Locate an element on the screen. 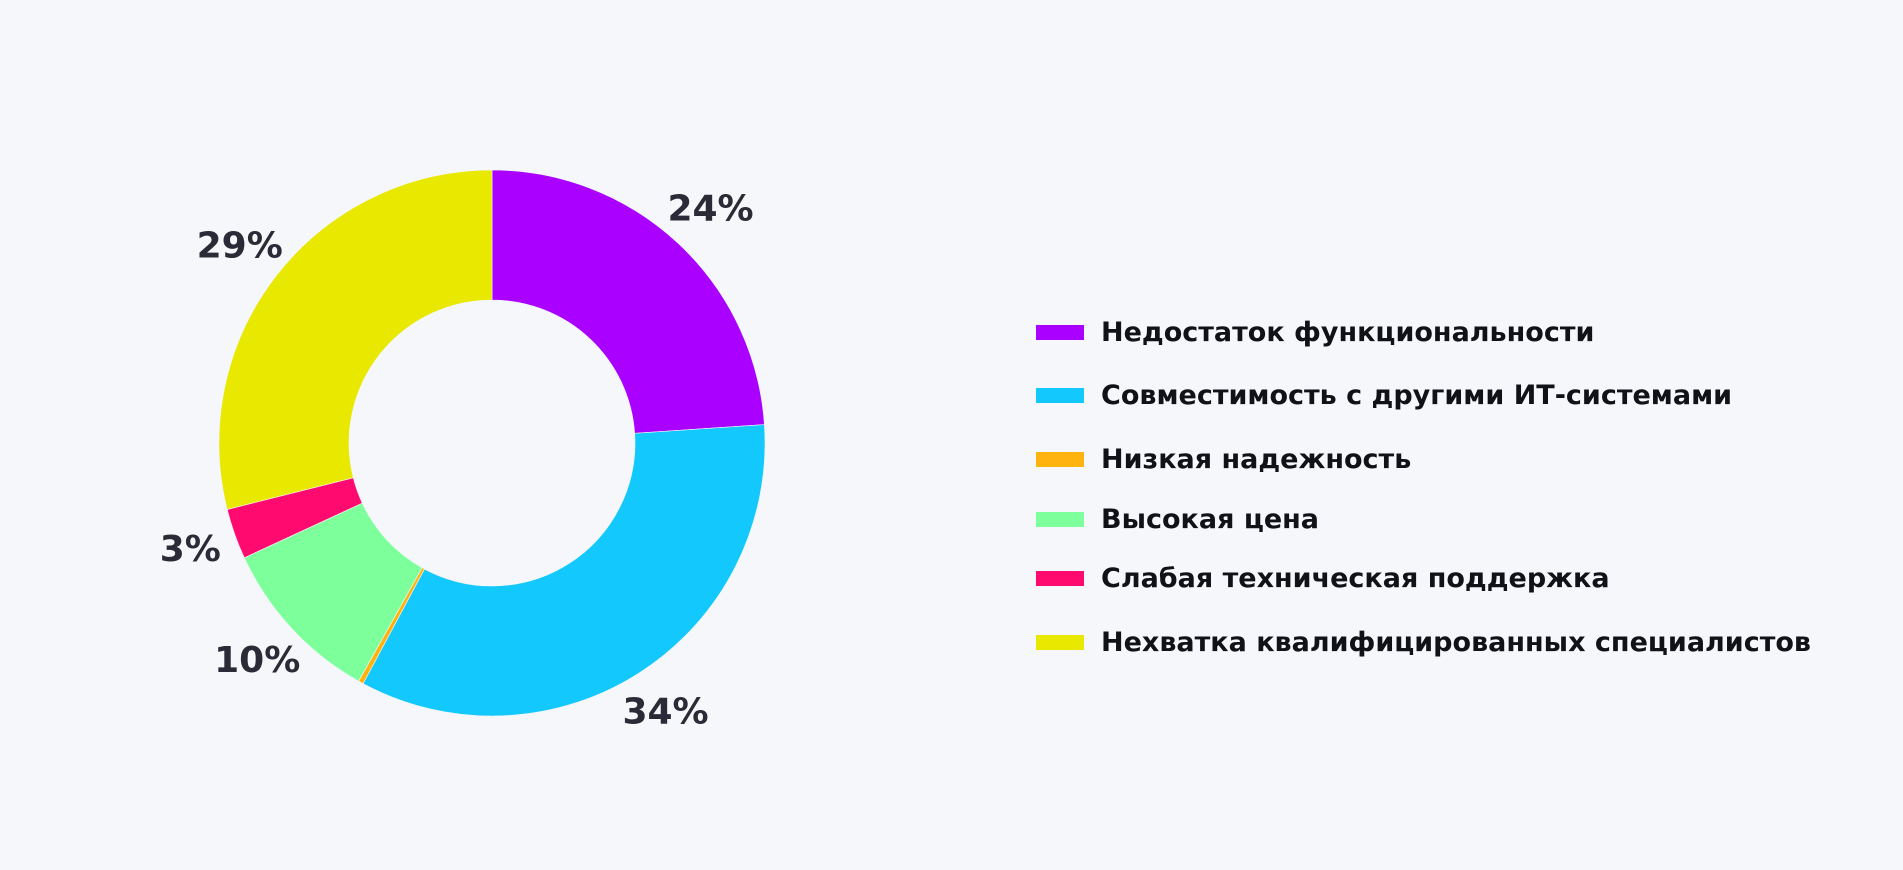 Image resolution: width=1903 pixels, height=870 pixels. legend-item: Слабая техническая поддержка is located at coordinates (1323, 578).